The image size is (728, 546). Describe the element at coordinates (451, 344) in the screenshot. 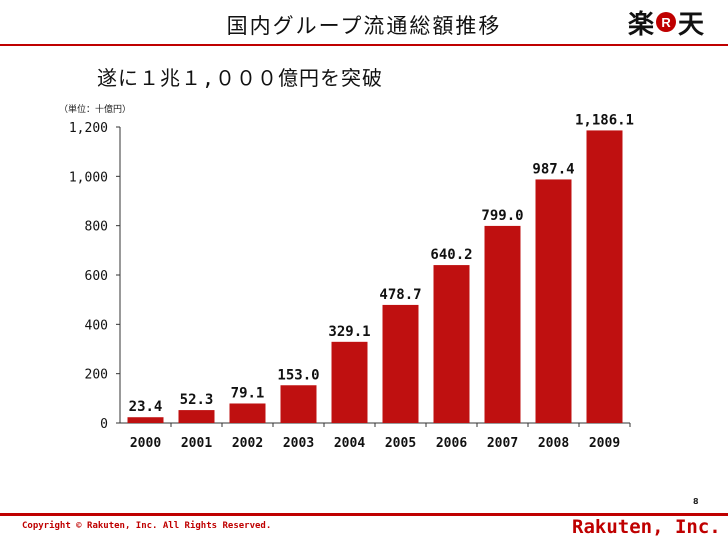

I see `bar-2006` at that location.